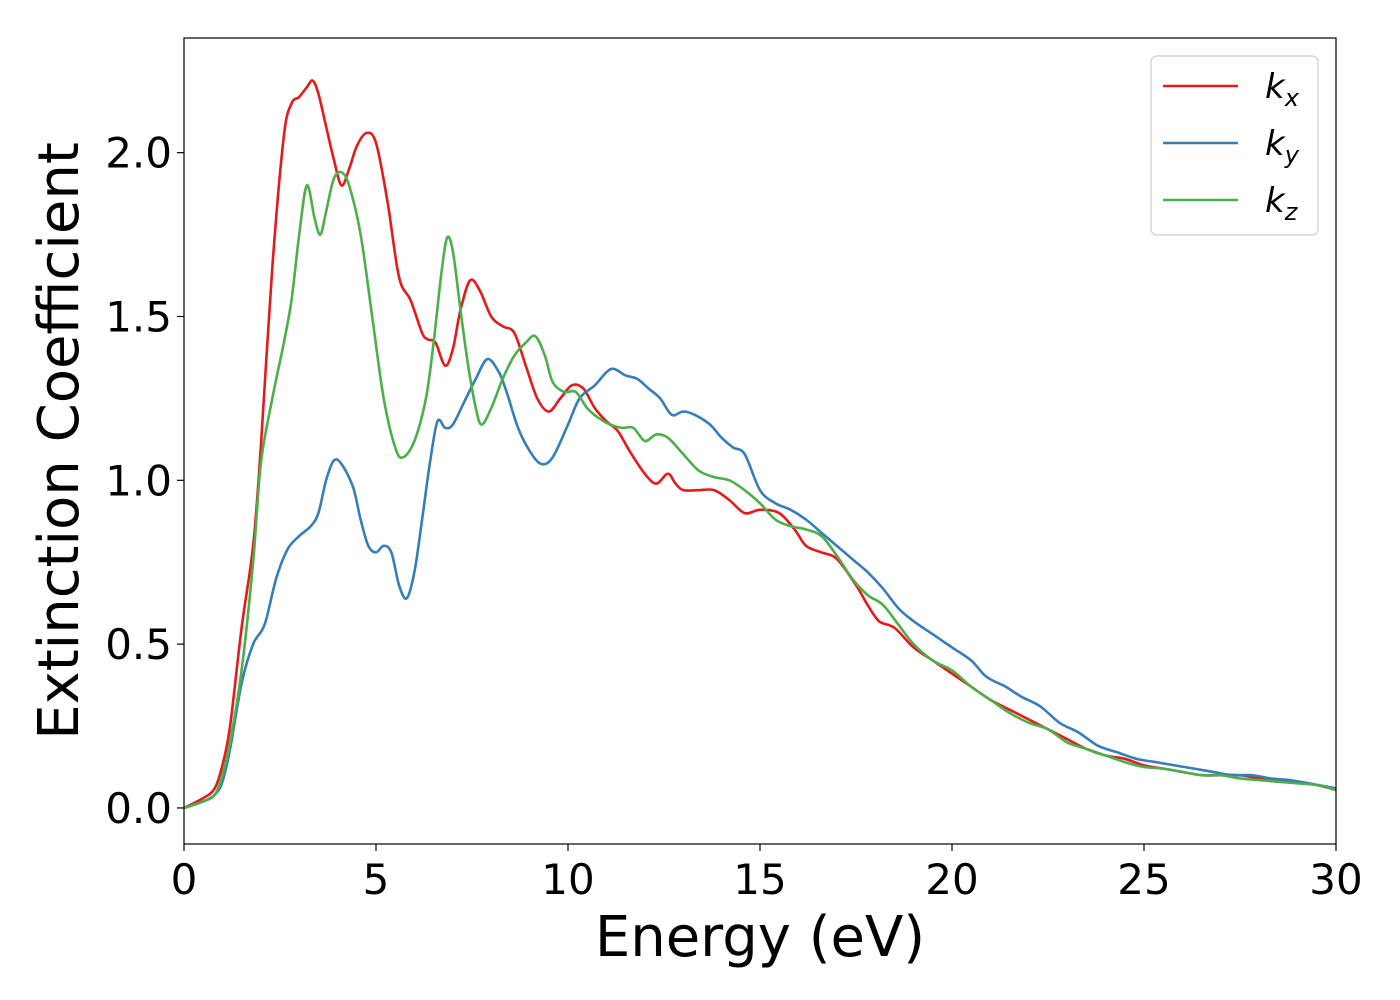  Describe the element at coordinates (1335, 879) in the screenshot. I see `x-tick-label: 30` at that location.